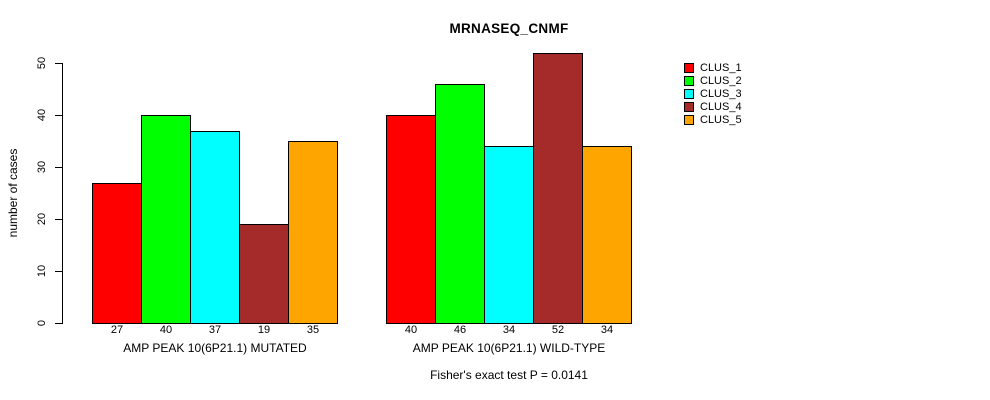  I want to click on group-label: AMP PEAK 10(6P21.1) WILD-TYPE, so click(509, 348).